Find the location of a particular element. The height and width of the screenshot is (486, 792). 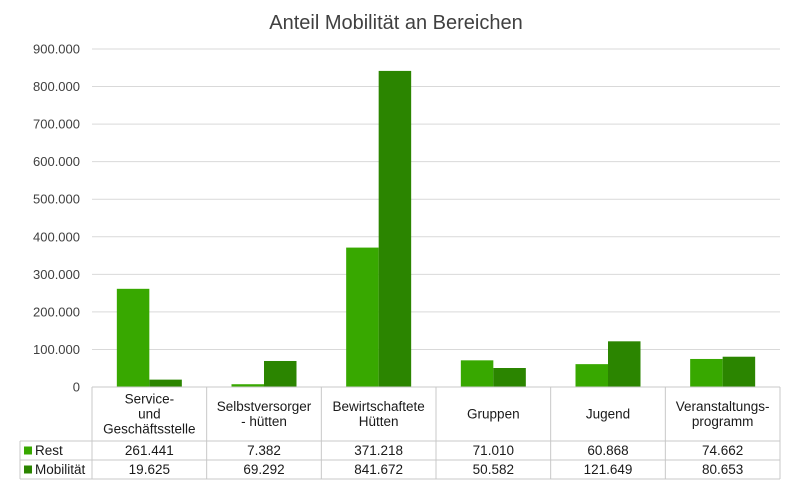

category-label: Service-und Geschäftsstelle is located at coordinates (149, 414).